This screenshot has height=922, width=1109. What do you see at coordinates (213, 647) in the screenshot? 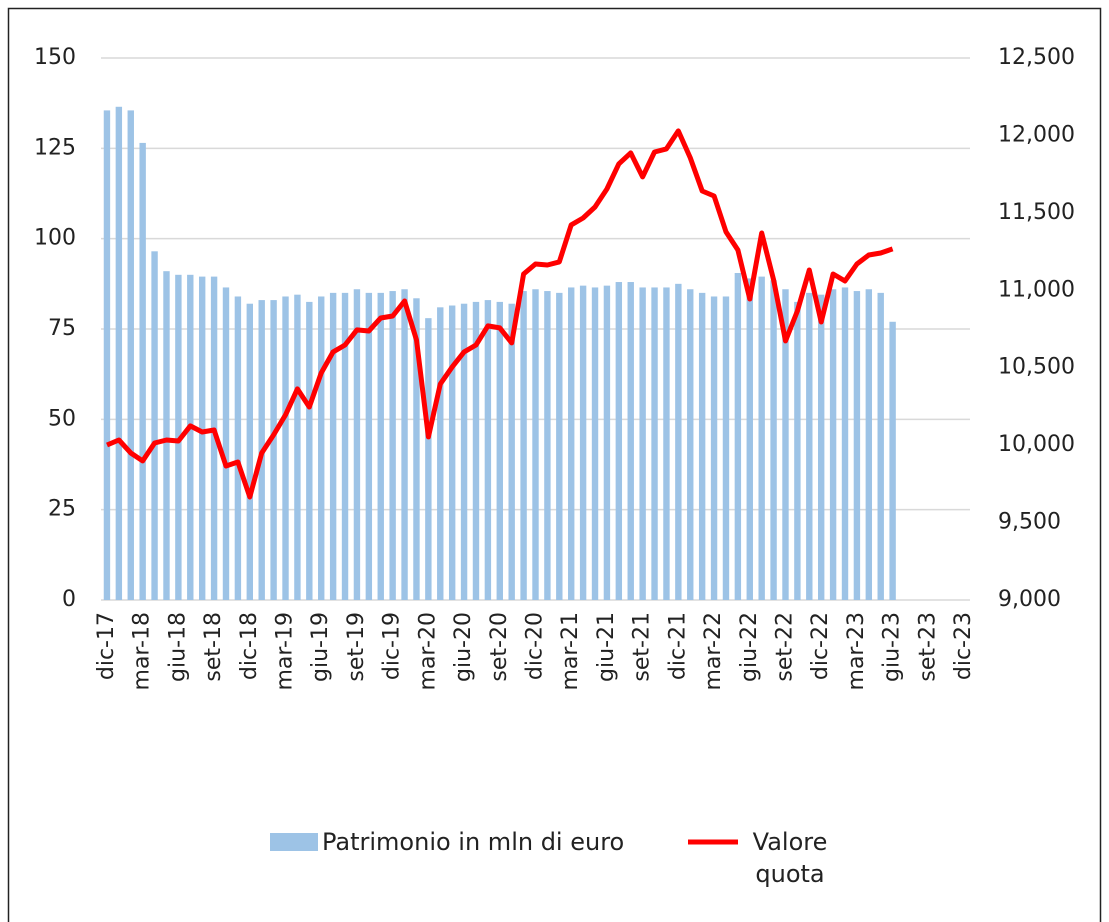
I see `x-tick-label: set-18` at bounding box center [213, 647].